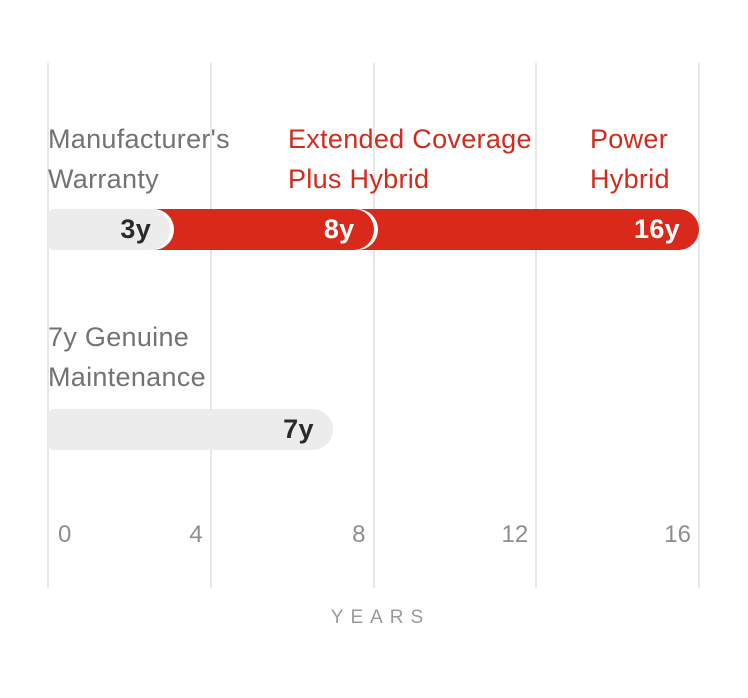  I want to click on segment-value: 16y, so click(657, 229).